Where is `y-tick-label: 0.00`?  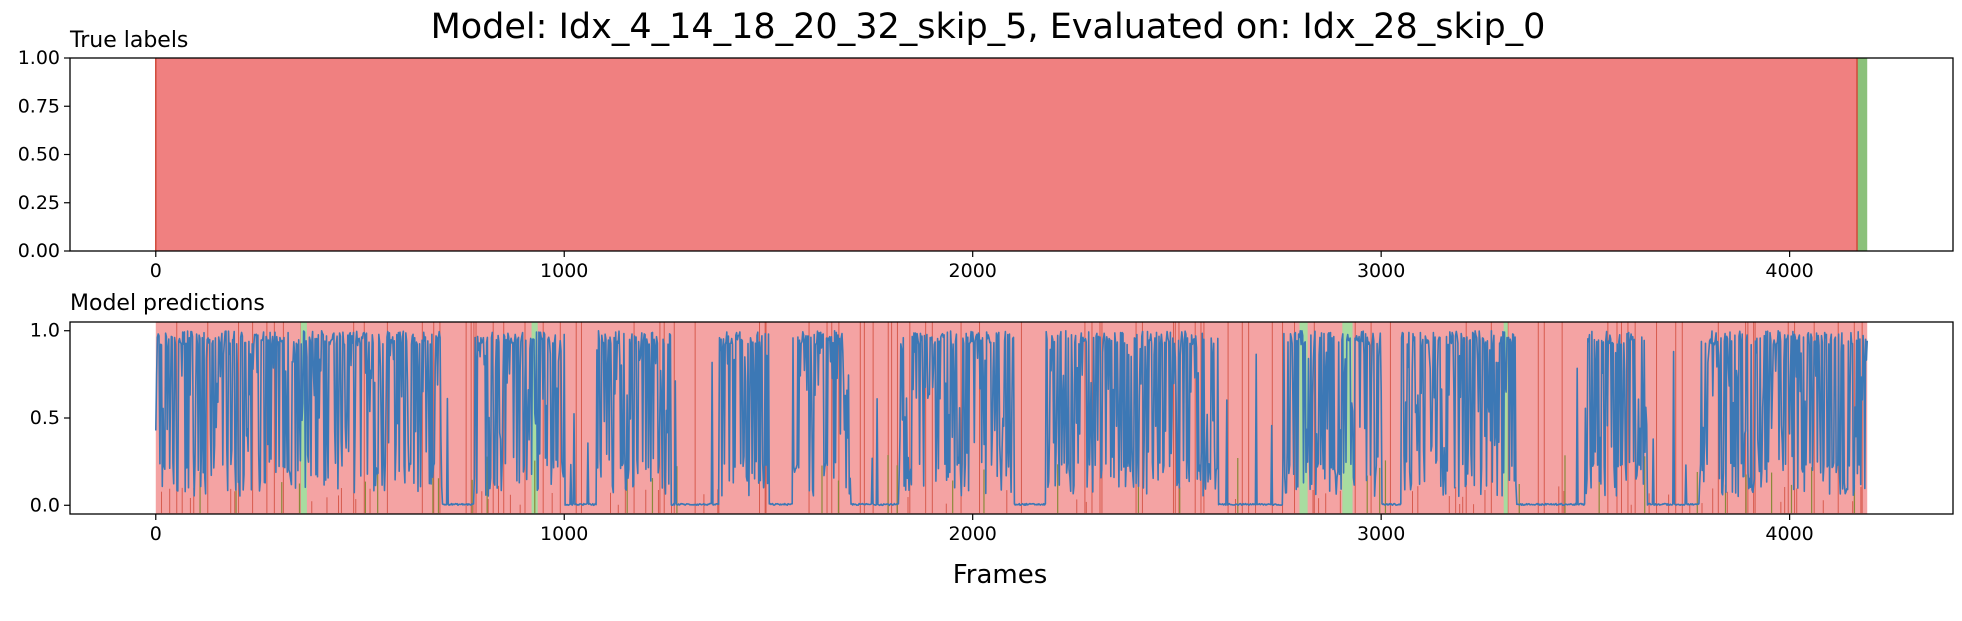
y-tick-label: 0.00 is located at coordinates (39, 251).